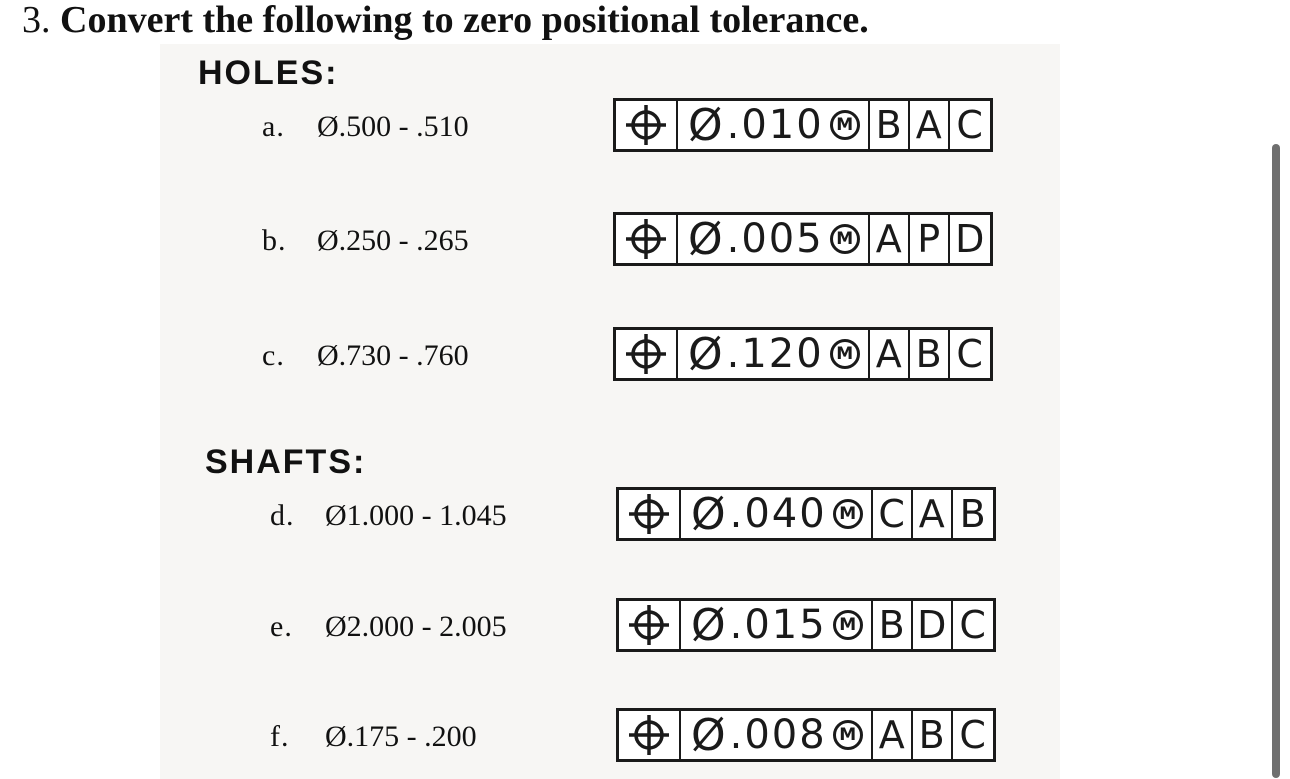 Image resolution: width=1290 pixels, height=779 pixels. What do you see at coordinates (36, 20) in the screenshot?
I see `problem-number: 3.` at bounding box center [36, 20].